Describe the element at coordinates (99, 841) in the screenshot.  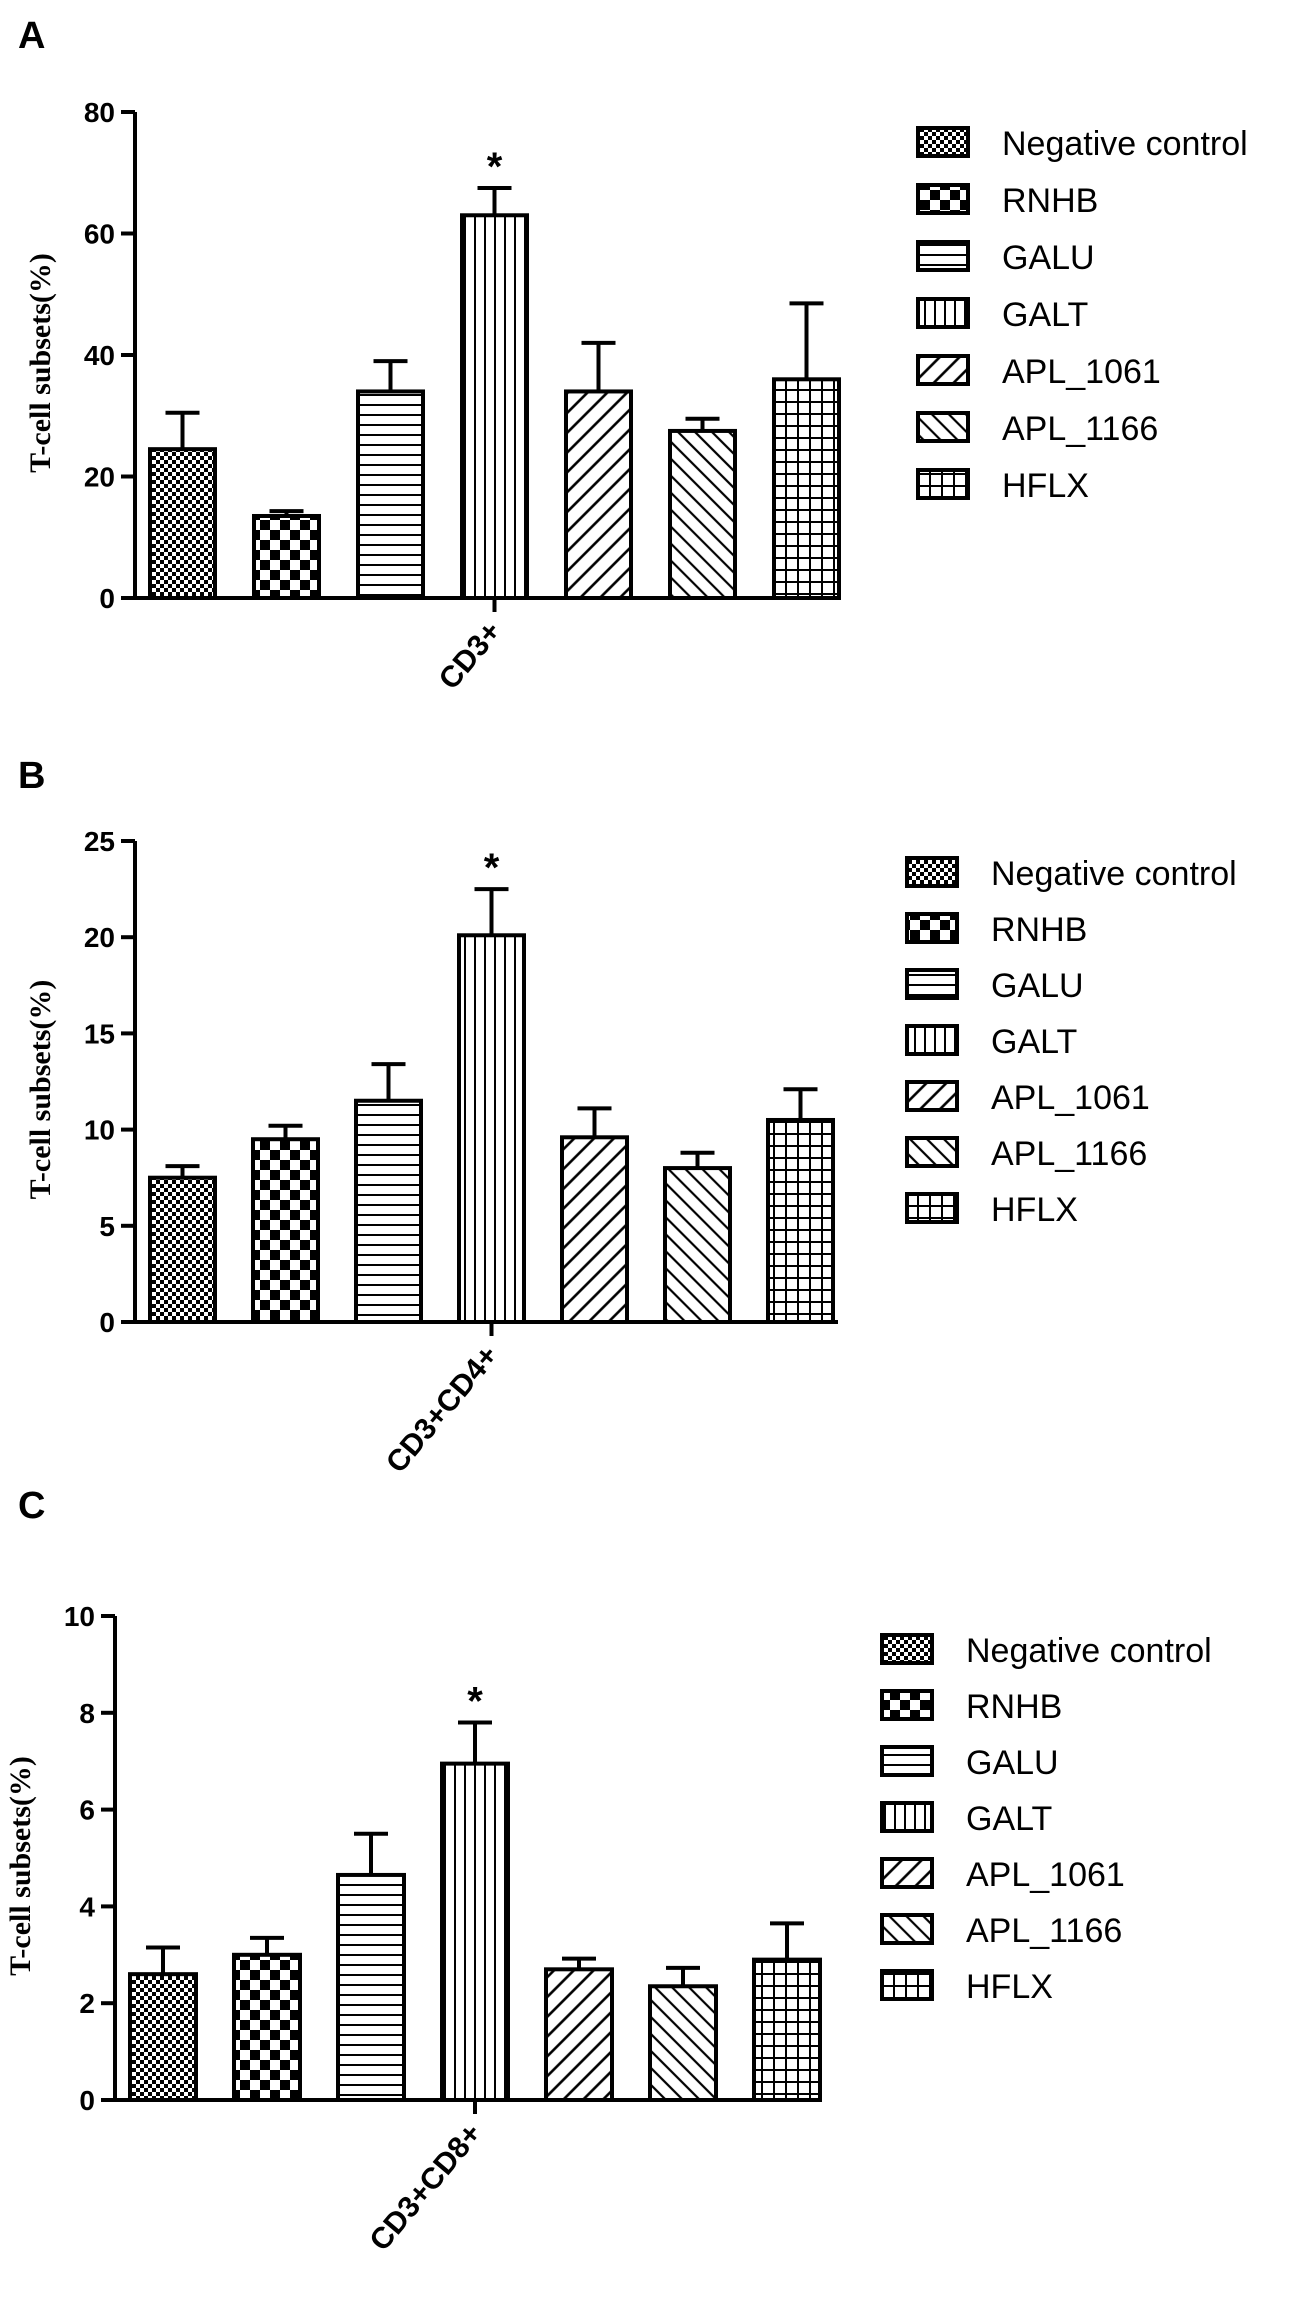
I see `y-tick-label: 25` at that location.